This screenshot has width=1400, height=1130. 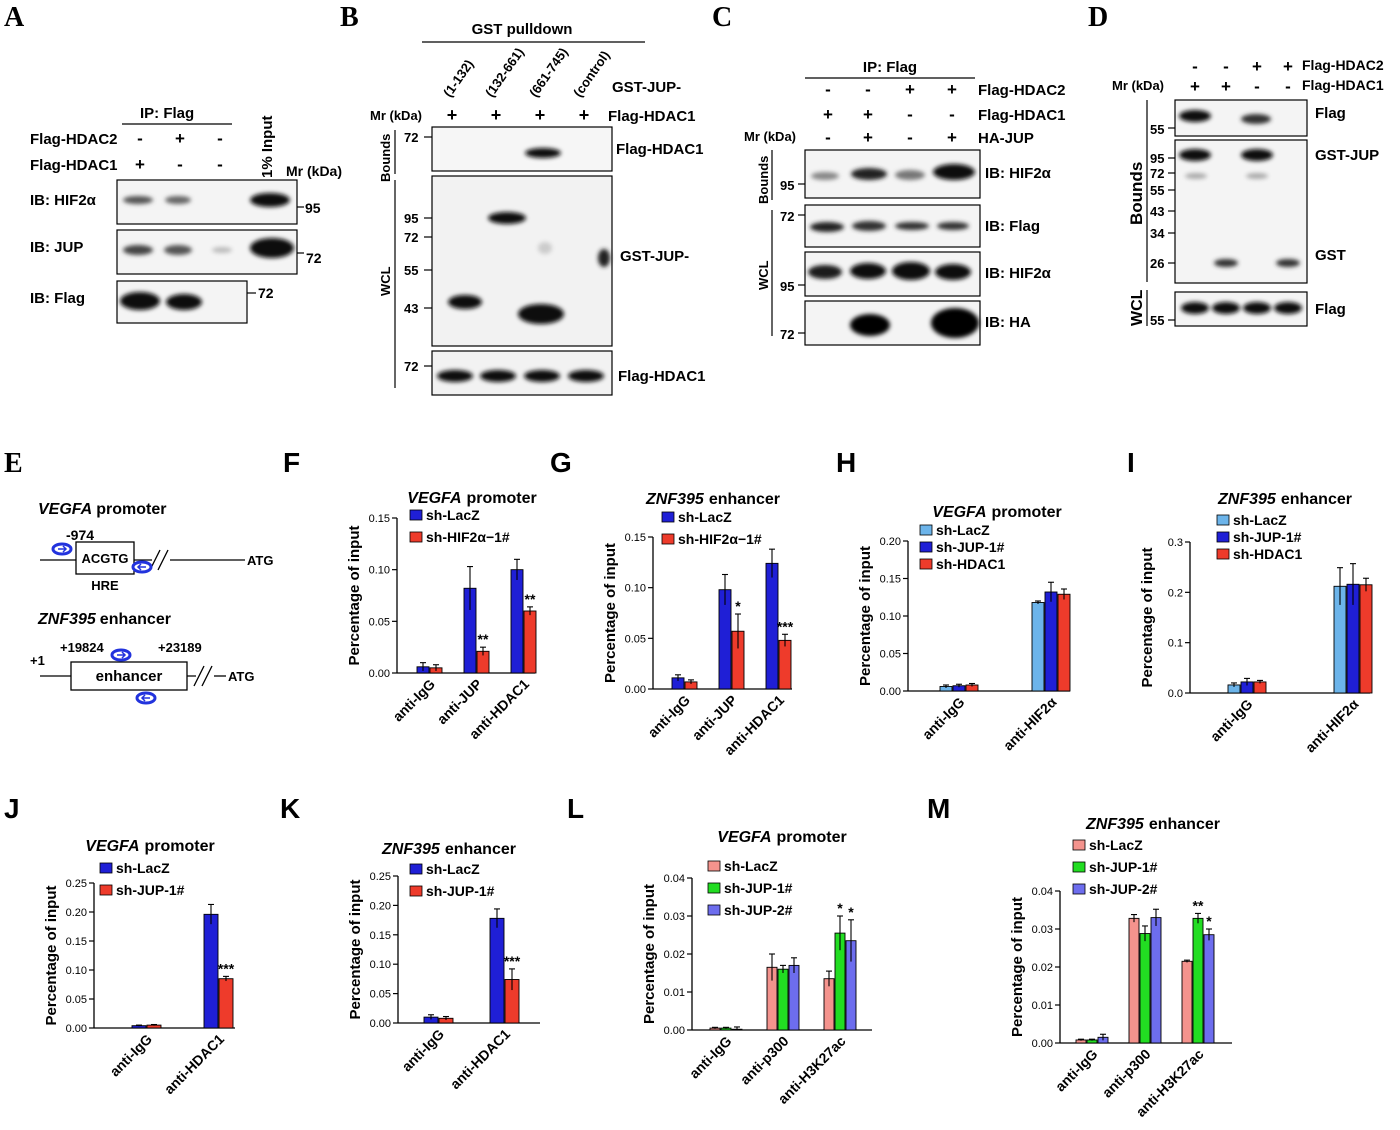 I want to click on x-tick-label: anti-p300, so click(x=764, y=1060).